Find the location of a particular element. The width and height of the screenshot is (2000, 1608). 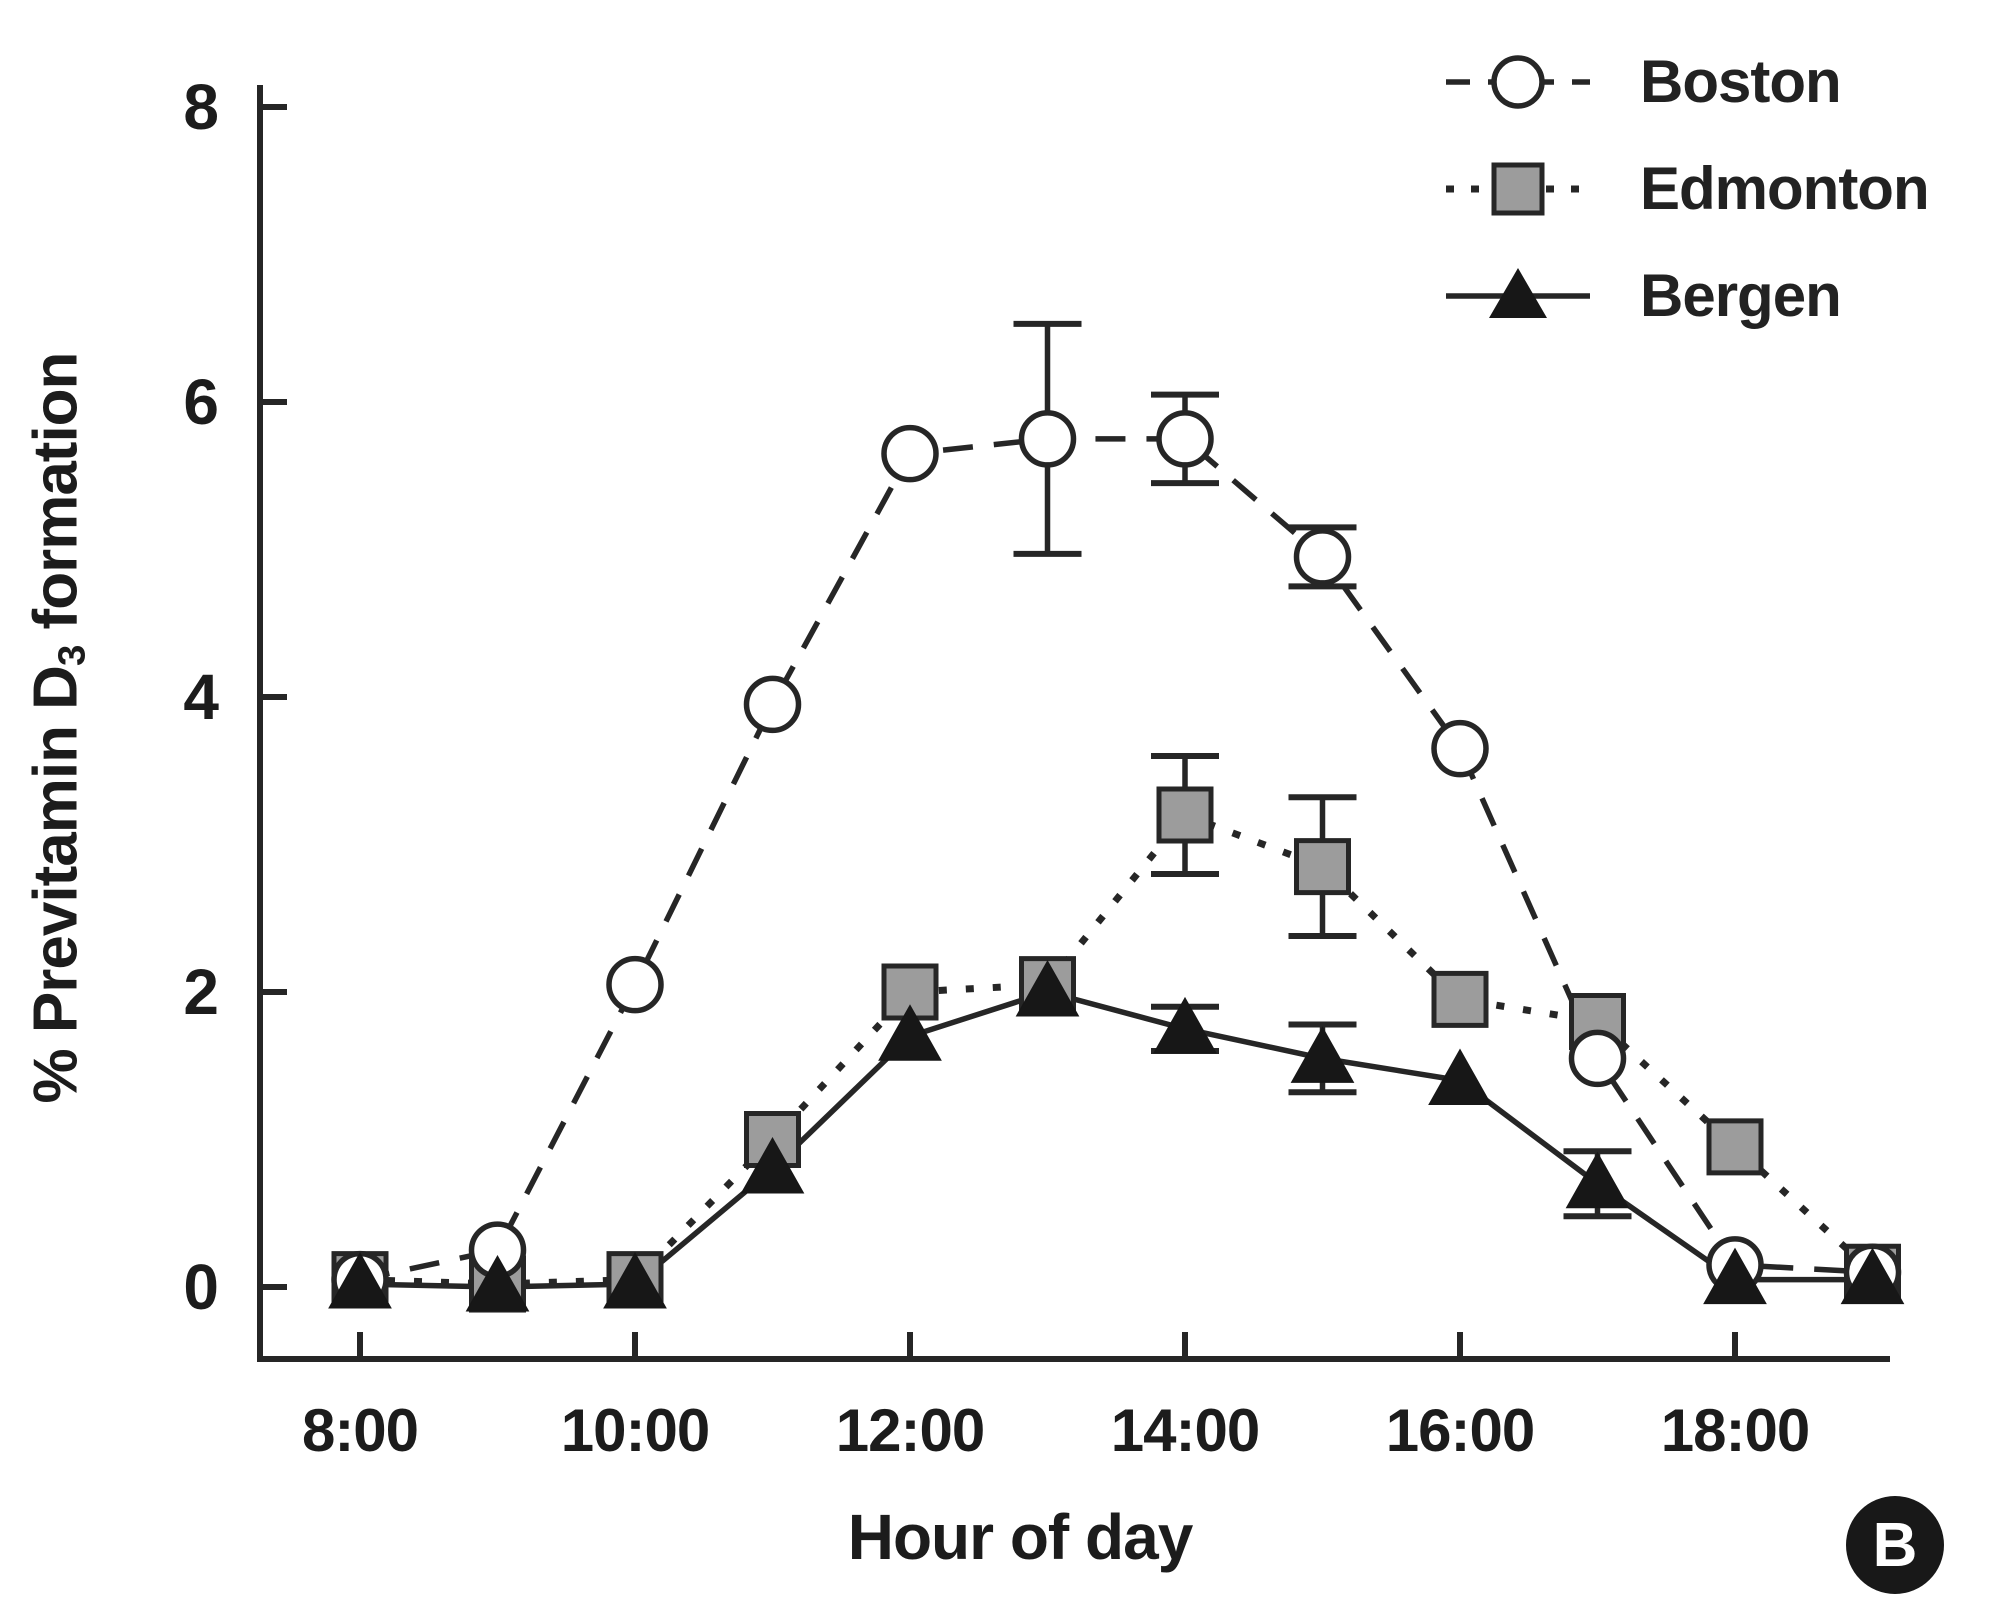

x-tick-label: 16:00 is located at coordinates (1460, 1430).